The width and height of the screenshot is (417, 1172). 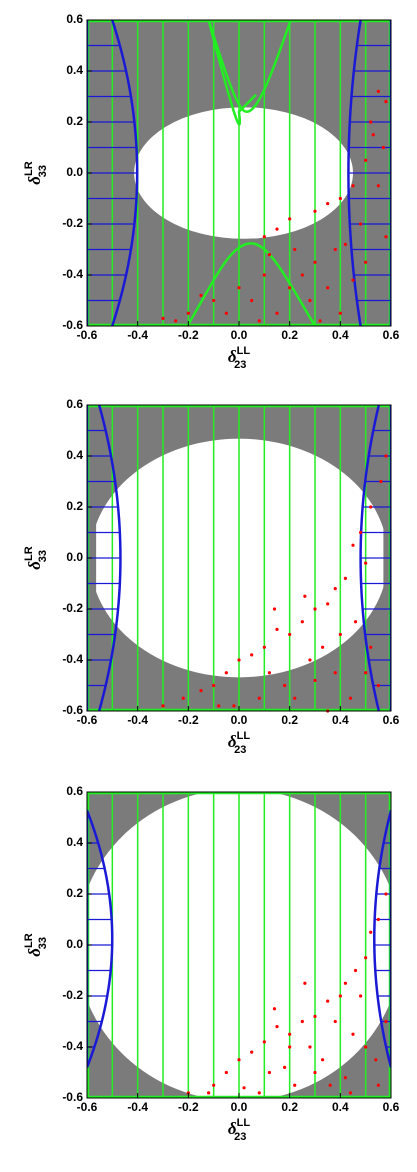 I want to click on x-tick-label: 0.0, so click(x=239, y=720).